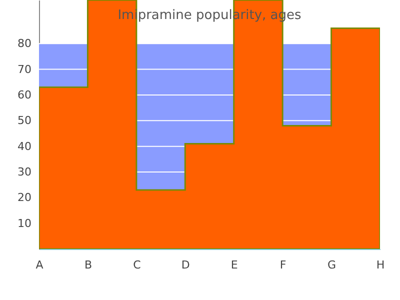 The height and width of the screenshot is (300, 400). I want to click on x-tick-label: B, so click(88, 265).